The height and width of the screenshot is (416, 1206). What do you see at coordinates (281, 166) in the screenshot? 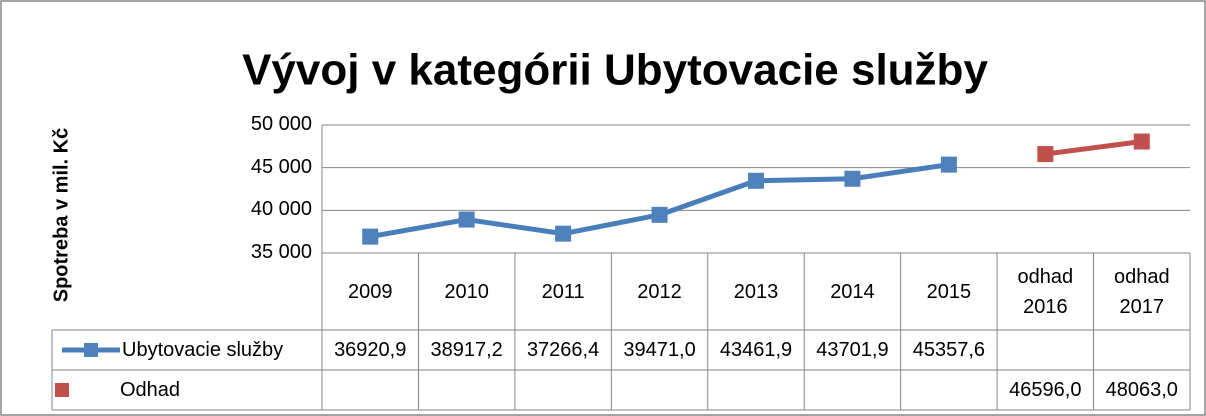
I see `y-tick-label: 45 000` at bounding box center [281, 166].